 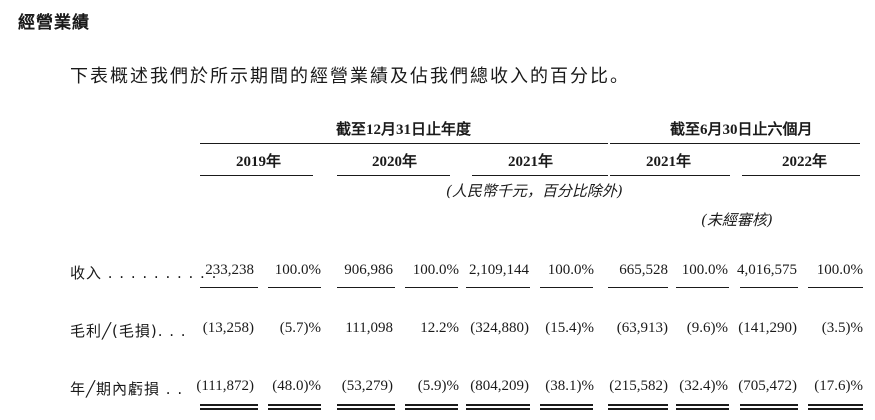 What do you see at coordinates (569, 386) in the screenshot?
I see `table-cell: (38.1)%` at bounding box center [569, 386].